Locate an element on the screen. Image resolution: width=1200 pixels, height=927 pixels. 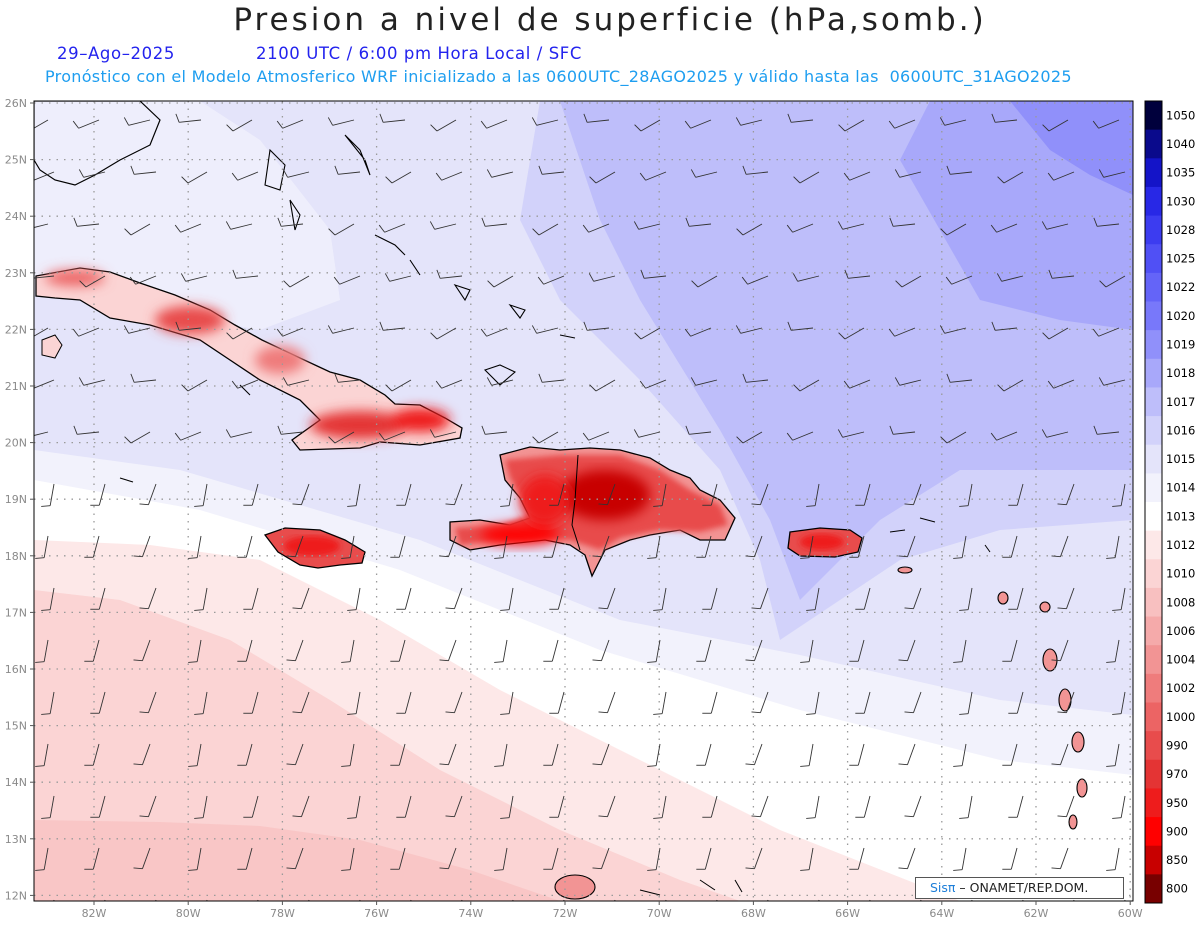
time-label: 2100 UTC / 6:00 pm Hora Local / SFC is located at coordinates (419, 53).